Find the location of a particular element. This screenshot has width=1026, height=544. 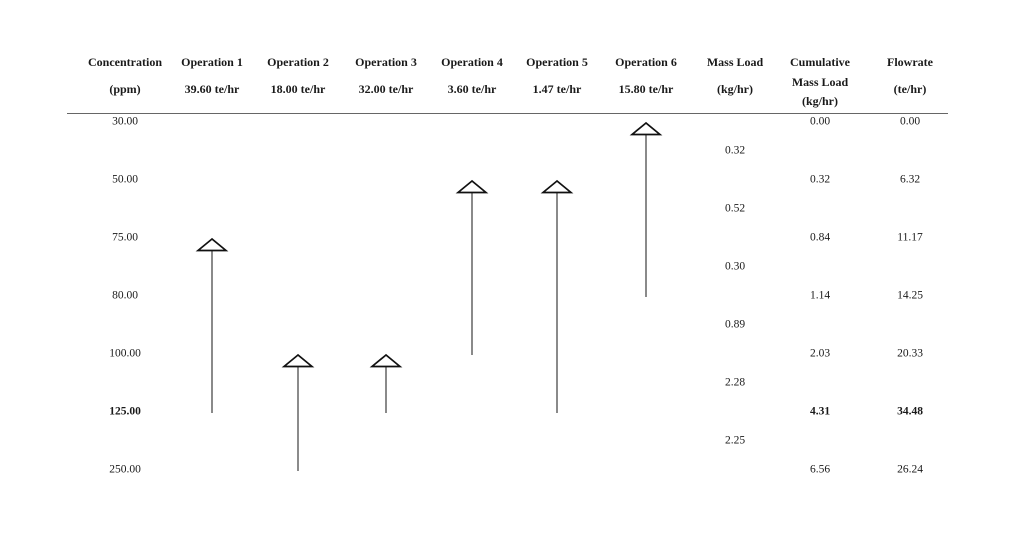

operation-4-arrow is located at coordinates (472, 267).